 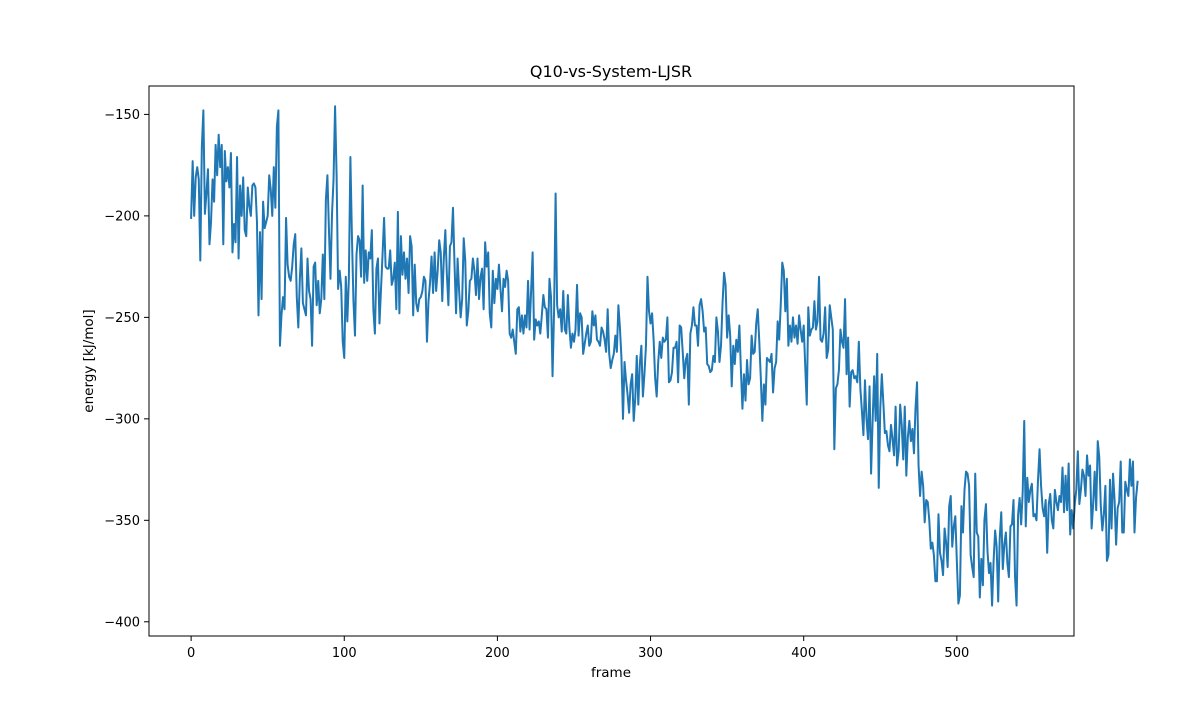 What do you see at coordinates (122, 622) in the screenshot?
I see `y-tick-label: −400` at bounding box center [122, 622].